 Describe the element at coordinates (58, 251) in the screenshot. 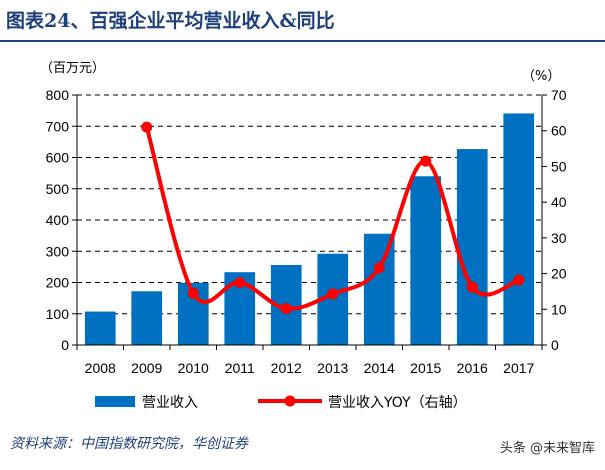

I see `y-left-tick-label: 300` at that location.